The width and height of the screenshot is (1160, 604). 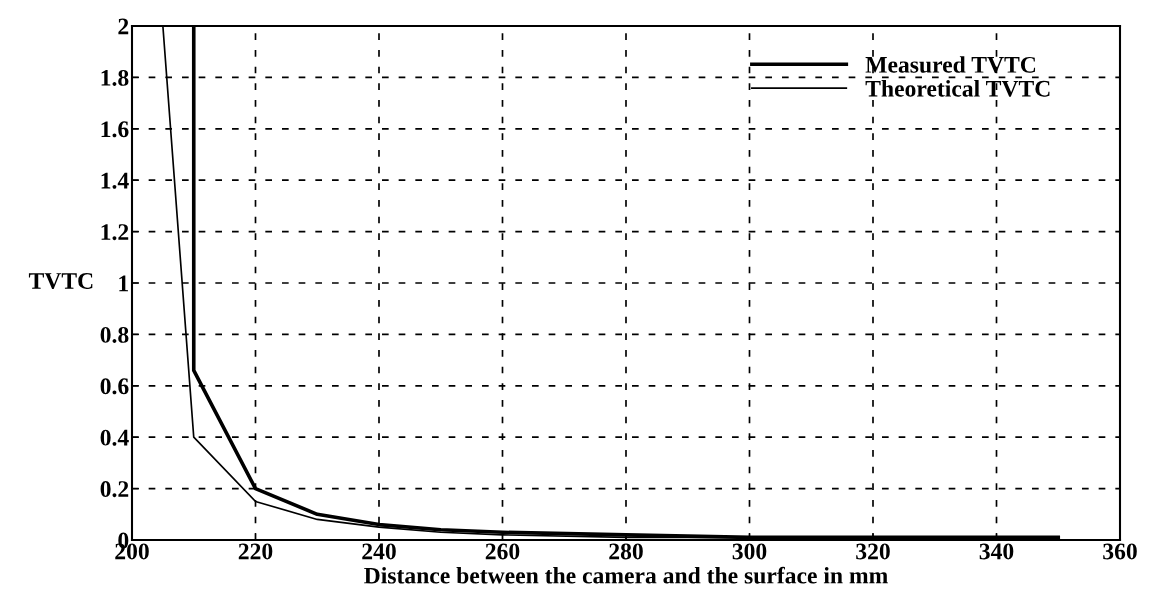 What do you see at coordinates (255, 551) in the screenshot?
I see `x-tick-label: 220` at bounding box center [255, 551].